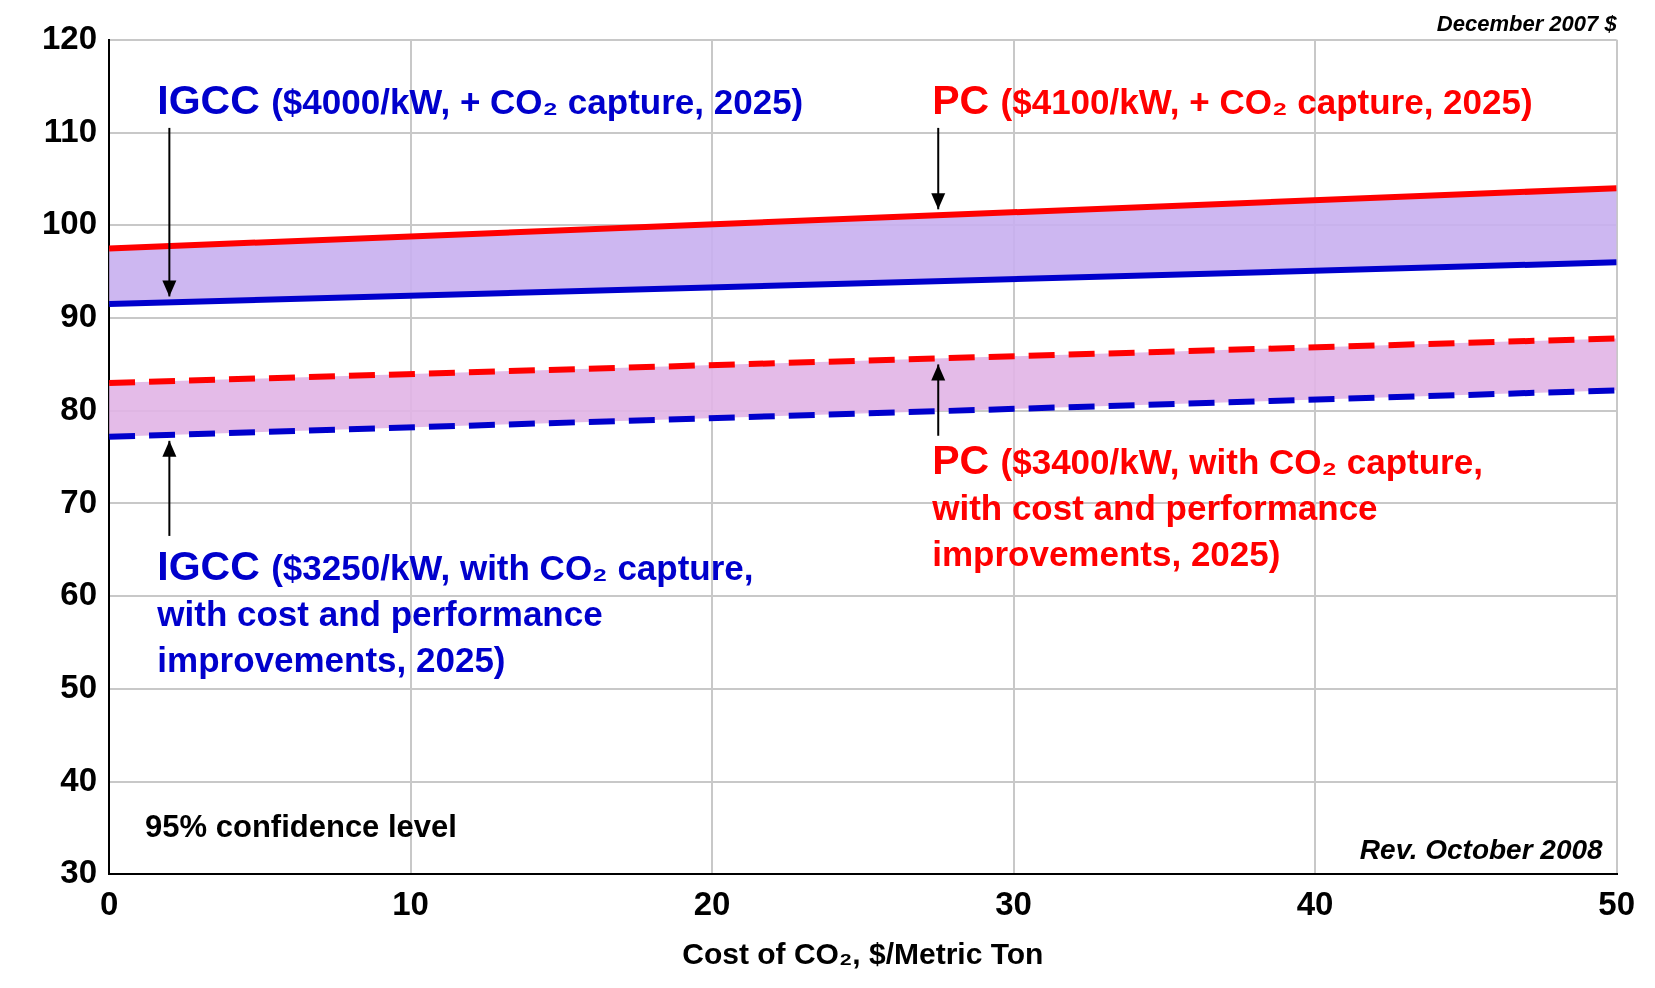 Image resolution: width=1655 pixels, height=988 pixels. I want to click on y-tick-label: 50, so click(79, 687).